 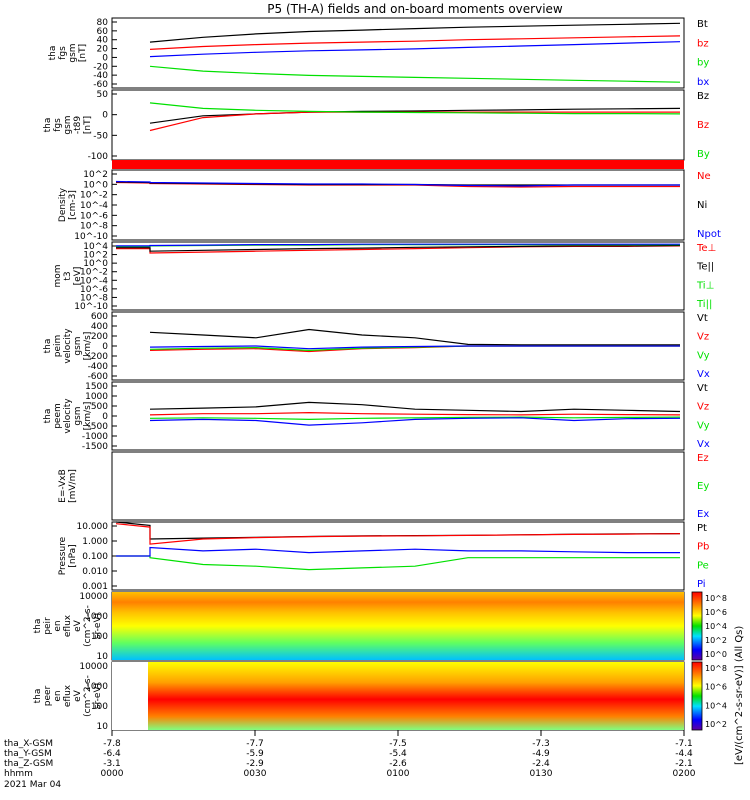 What do you see at coordinates (63, 486) in the screenshot?
I see `y-axis-label: E=-VxB` at bounding box center [63, 486].